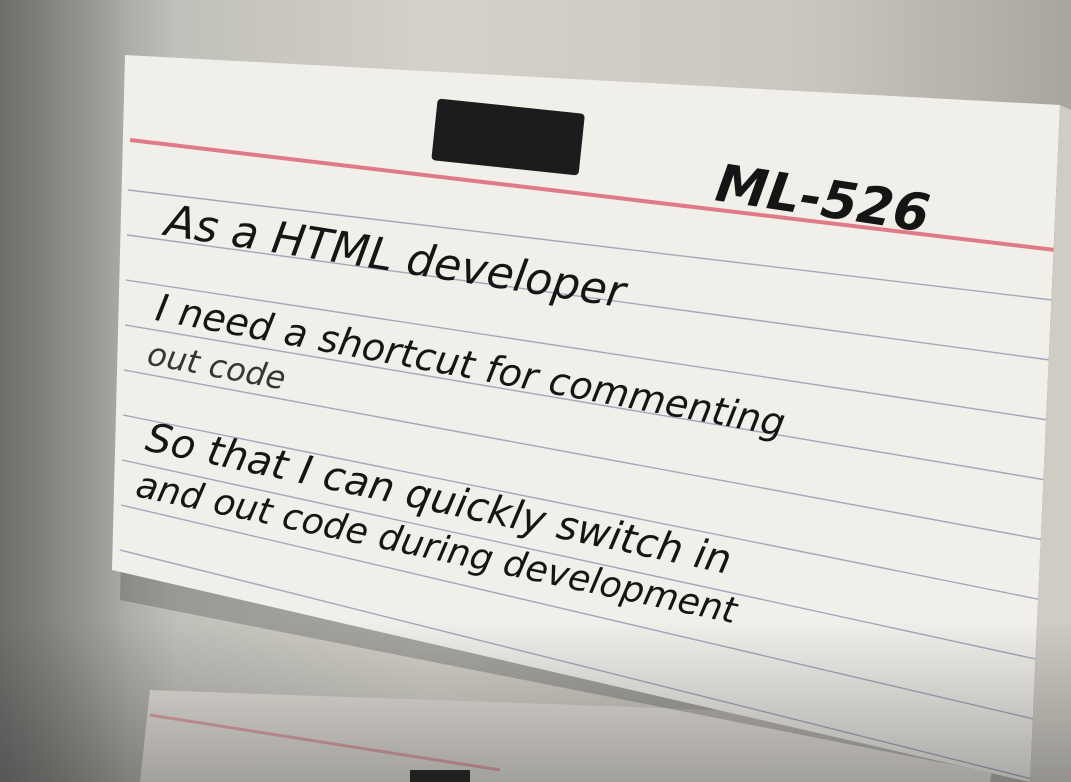 The height and width of the screenshot is (782, 1071). What do you see at coordinates (325, 742) in the screenshot?
I see `card-behind-rule` at bounding box center [325, 742].